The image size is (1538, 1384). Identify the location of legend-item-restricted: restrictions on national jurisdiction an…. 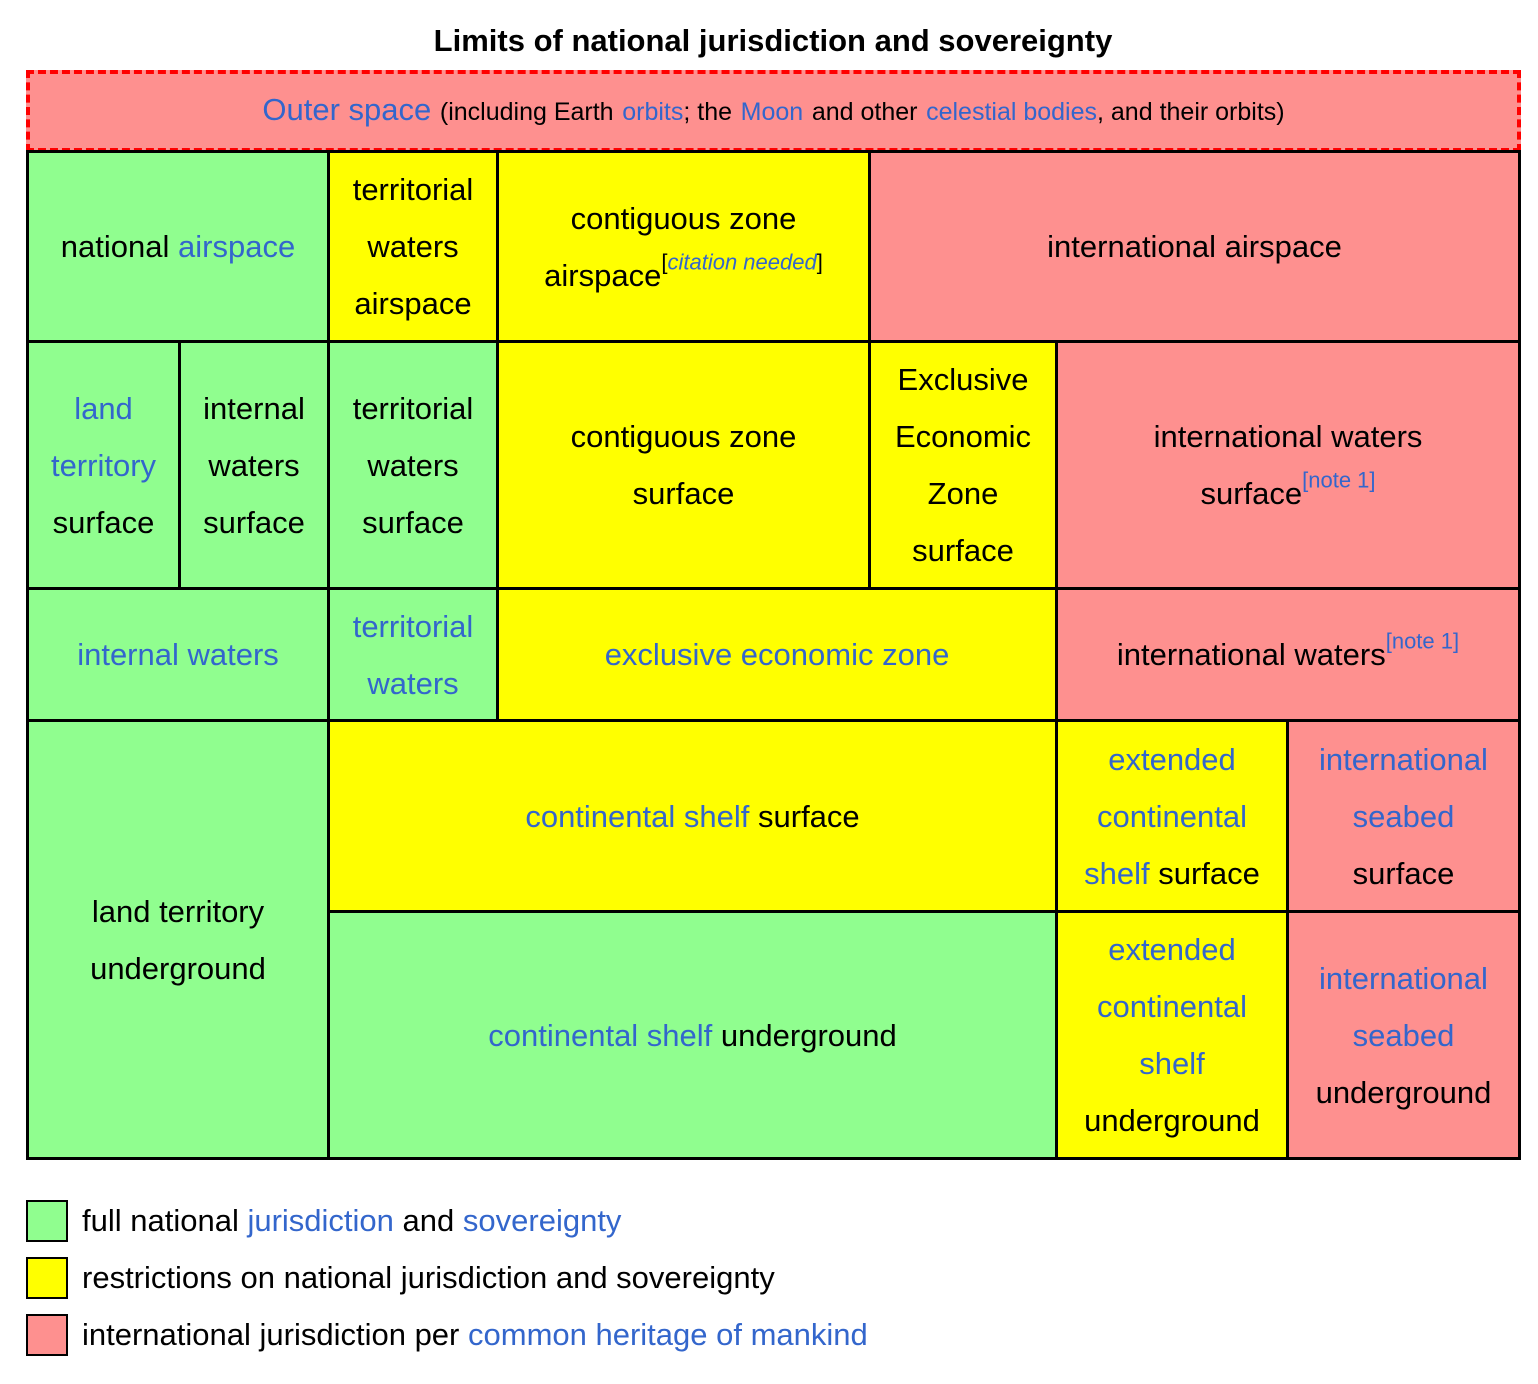
(400, 1278).